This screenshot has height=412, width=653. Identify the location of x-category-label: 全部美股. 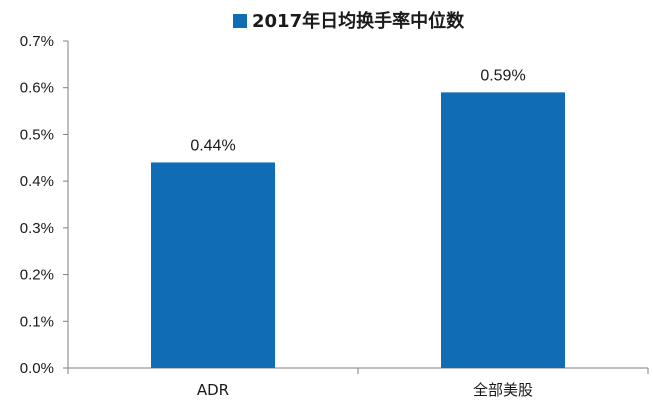
(503, 390).